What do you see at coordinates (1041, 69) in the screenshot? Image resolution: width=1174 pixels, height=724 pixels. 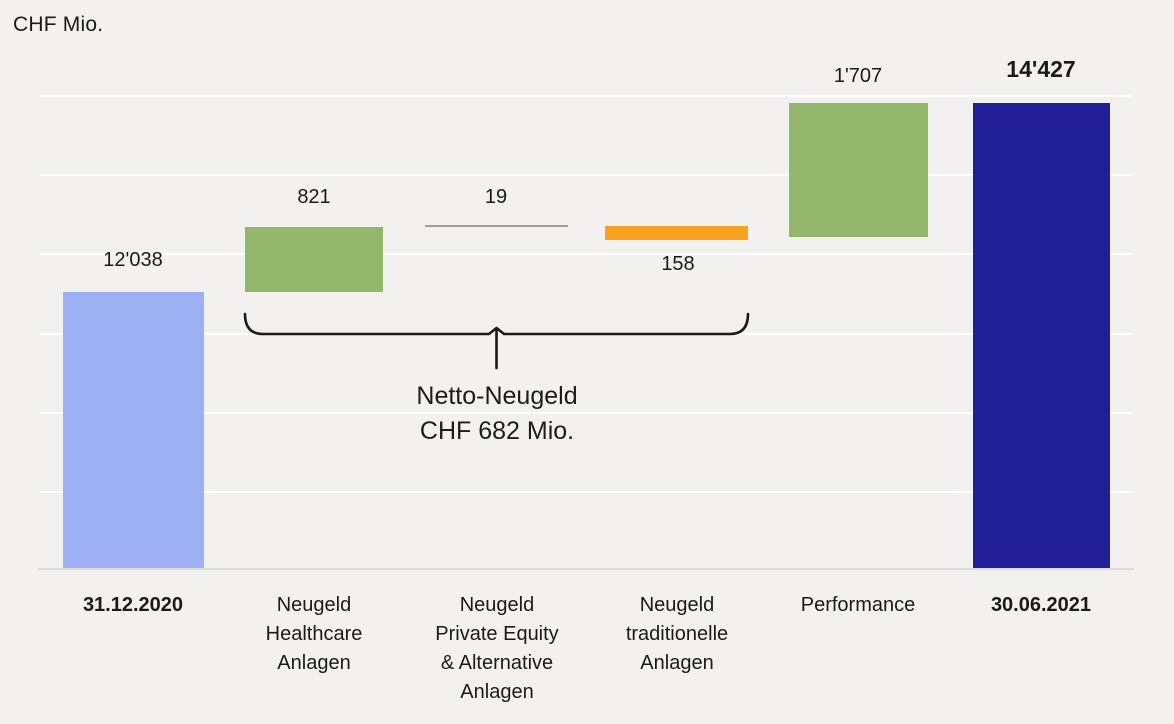 I see `value-label-total: 14'427` at bounding box center [1041, 69].